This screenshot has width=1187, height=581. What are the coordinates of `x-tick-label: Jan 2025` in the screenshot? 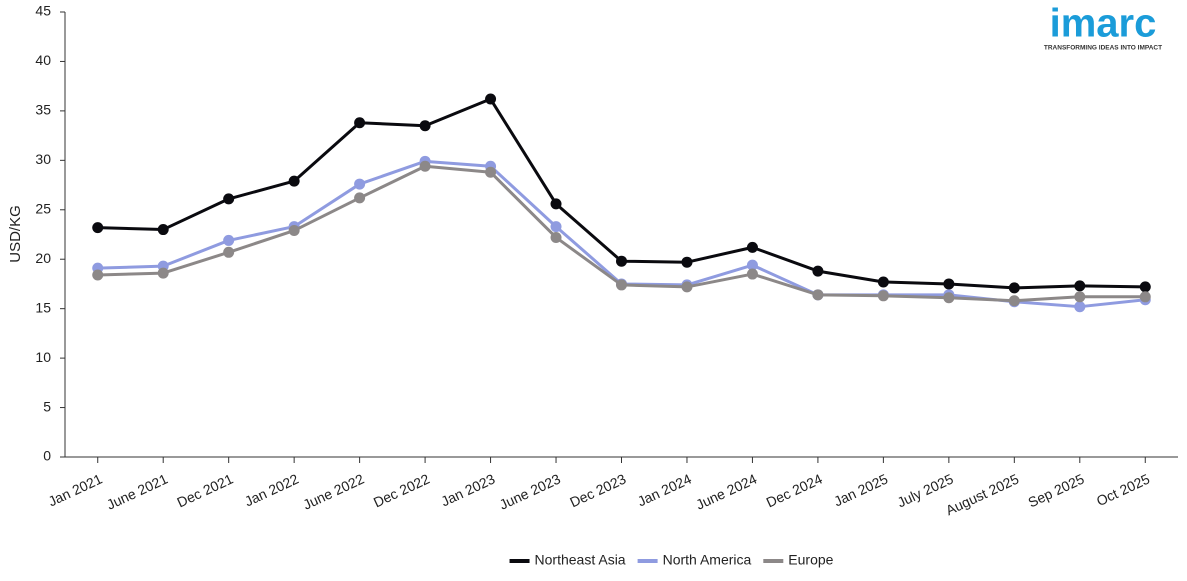 It's located at (860, 489).